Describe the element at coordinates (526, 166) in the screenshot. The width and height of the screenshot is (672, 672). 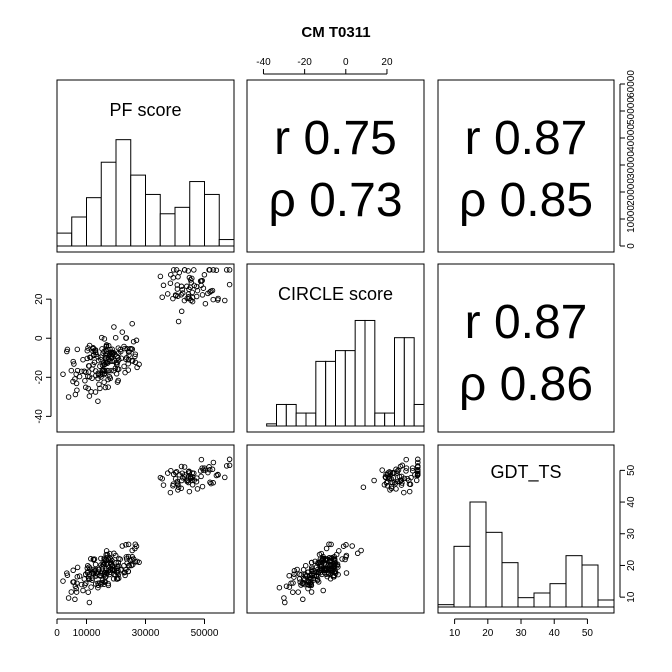
I see `correlation-panel: r 0.87 ρ 0.85` at that location.